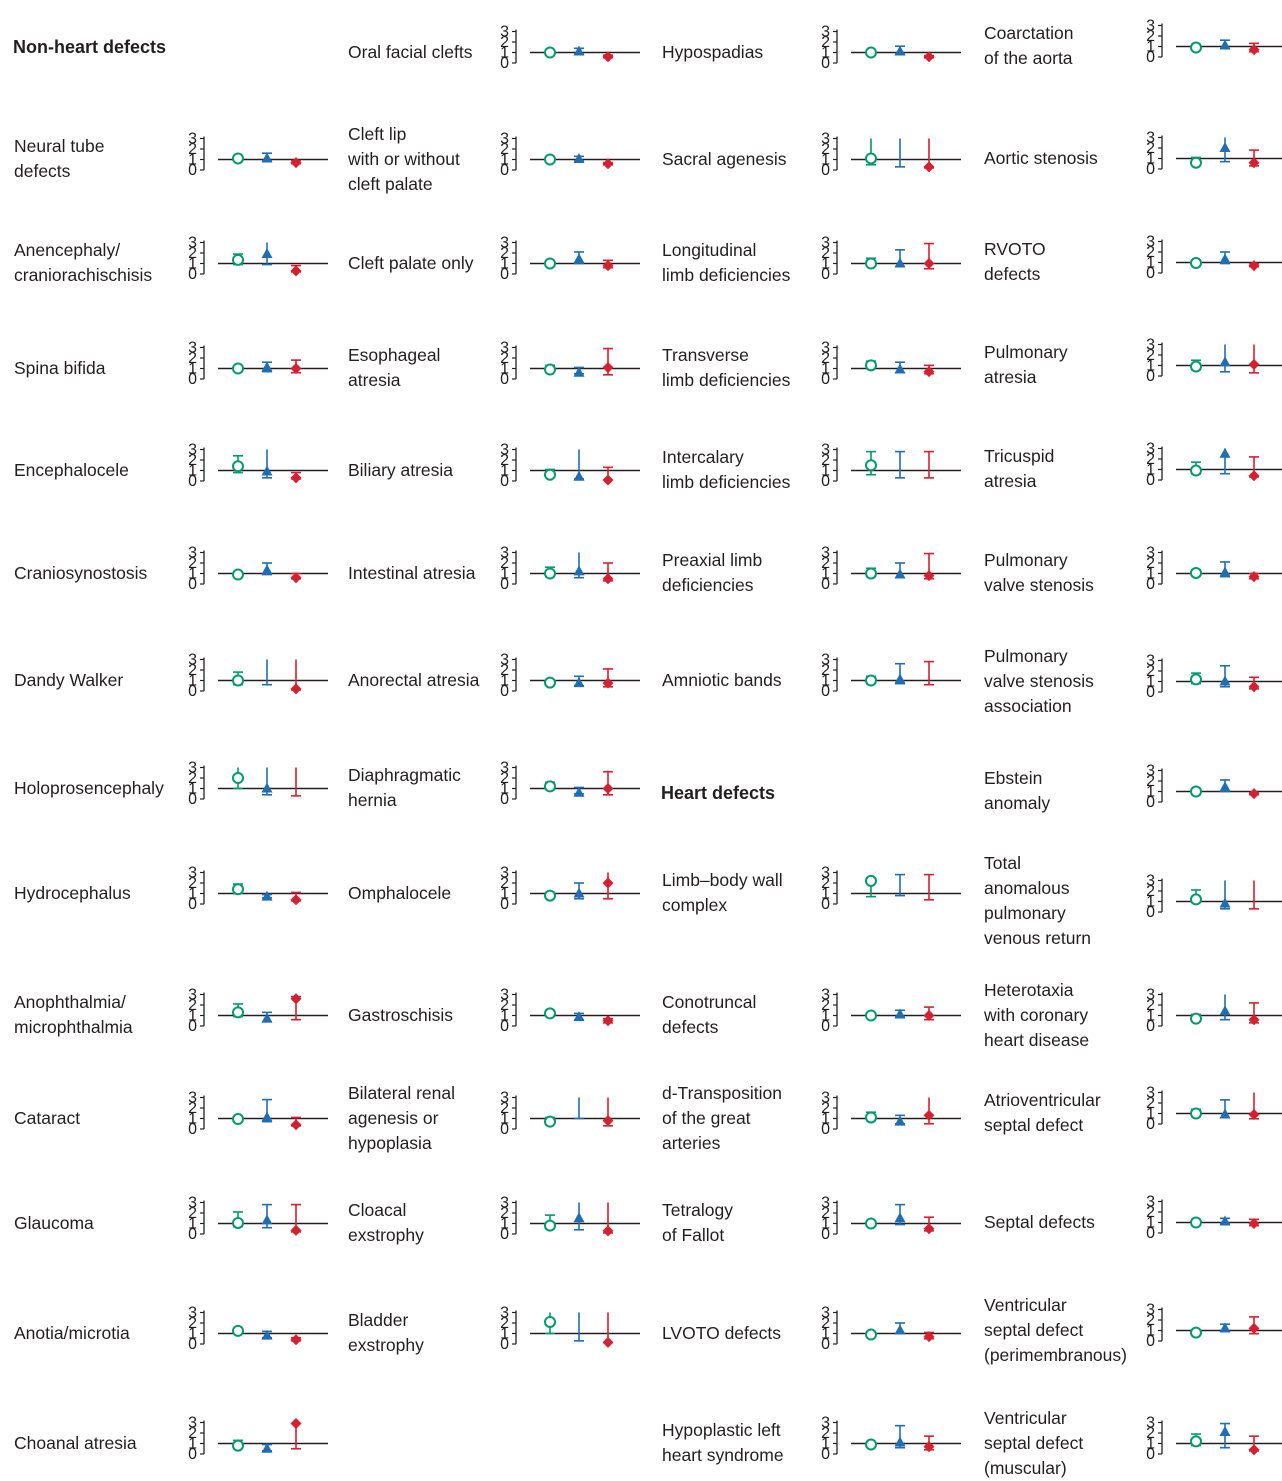 The image size is (1282, 1481). I want to click on defect-label-line: Neural tube, so click(59, 146).